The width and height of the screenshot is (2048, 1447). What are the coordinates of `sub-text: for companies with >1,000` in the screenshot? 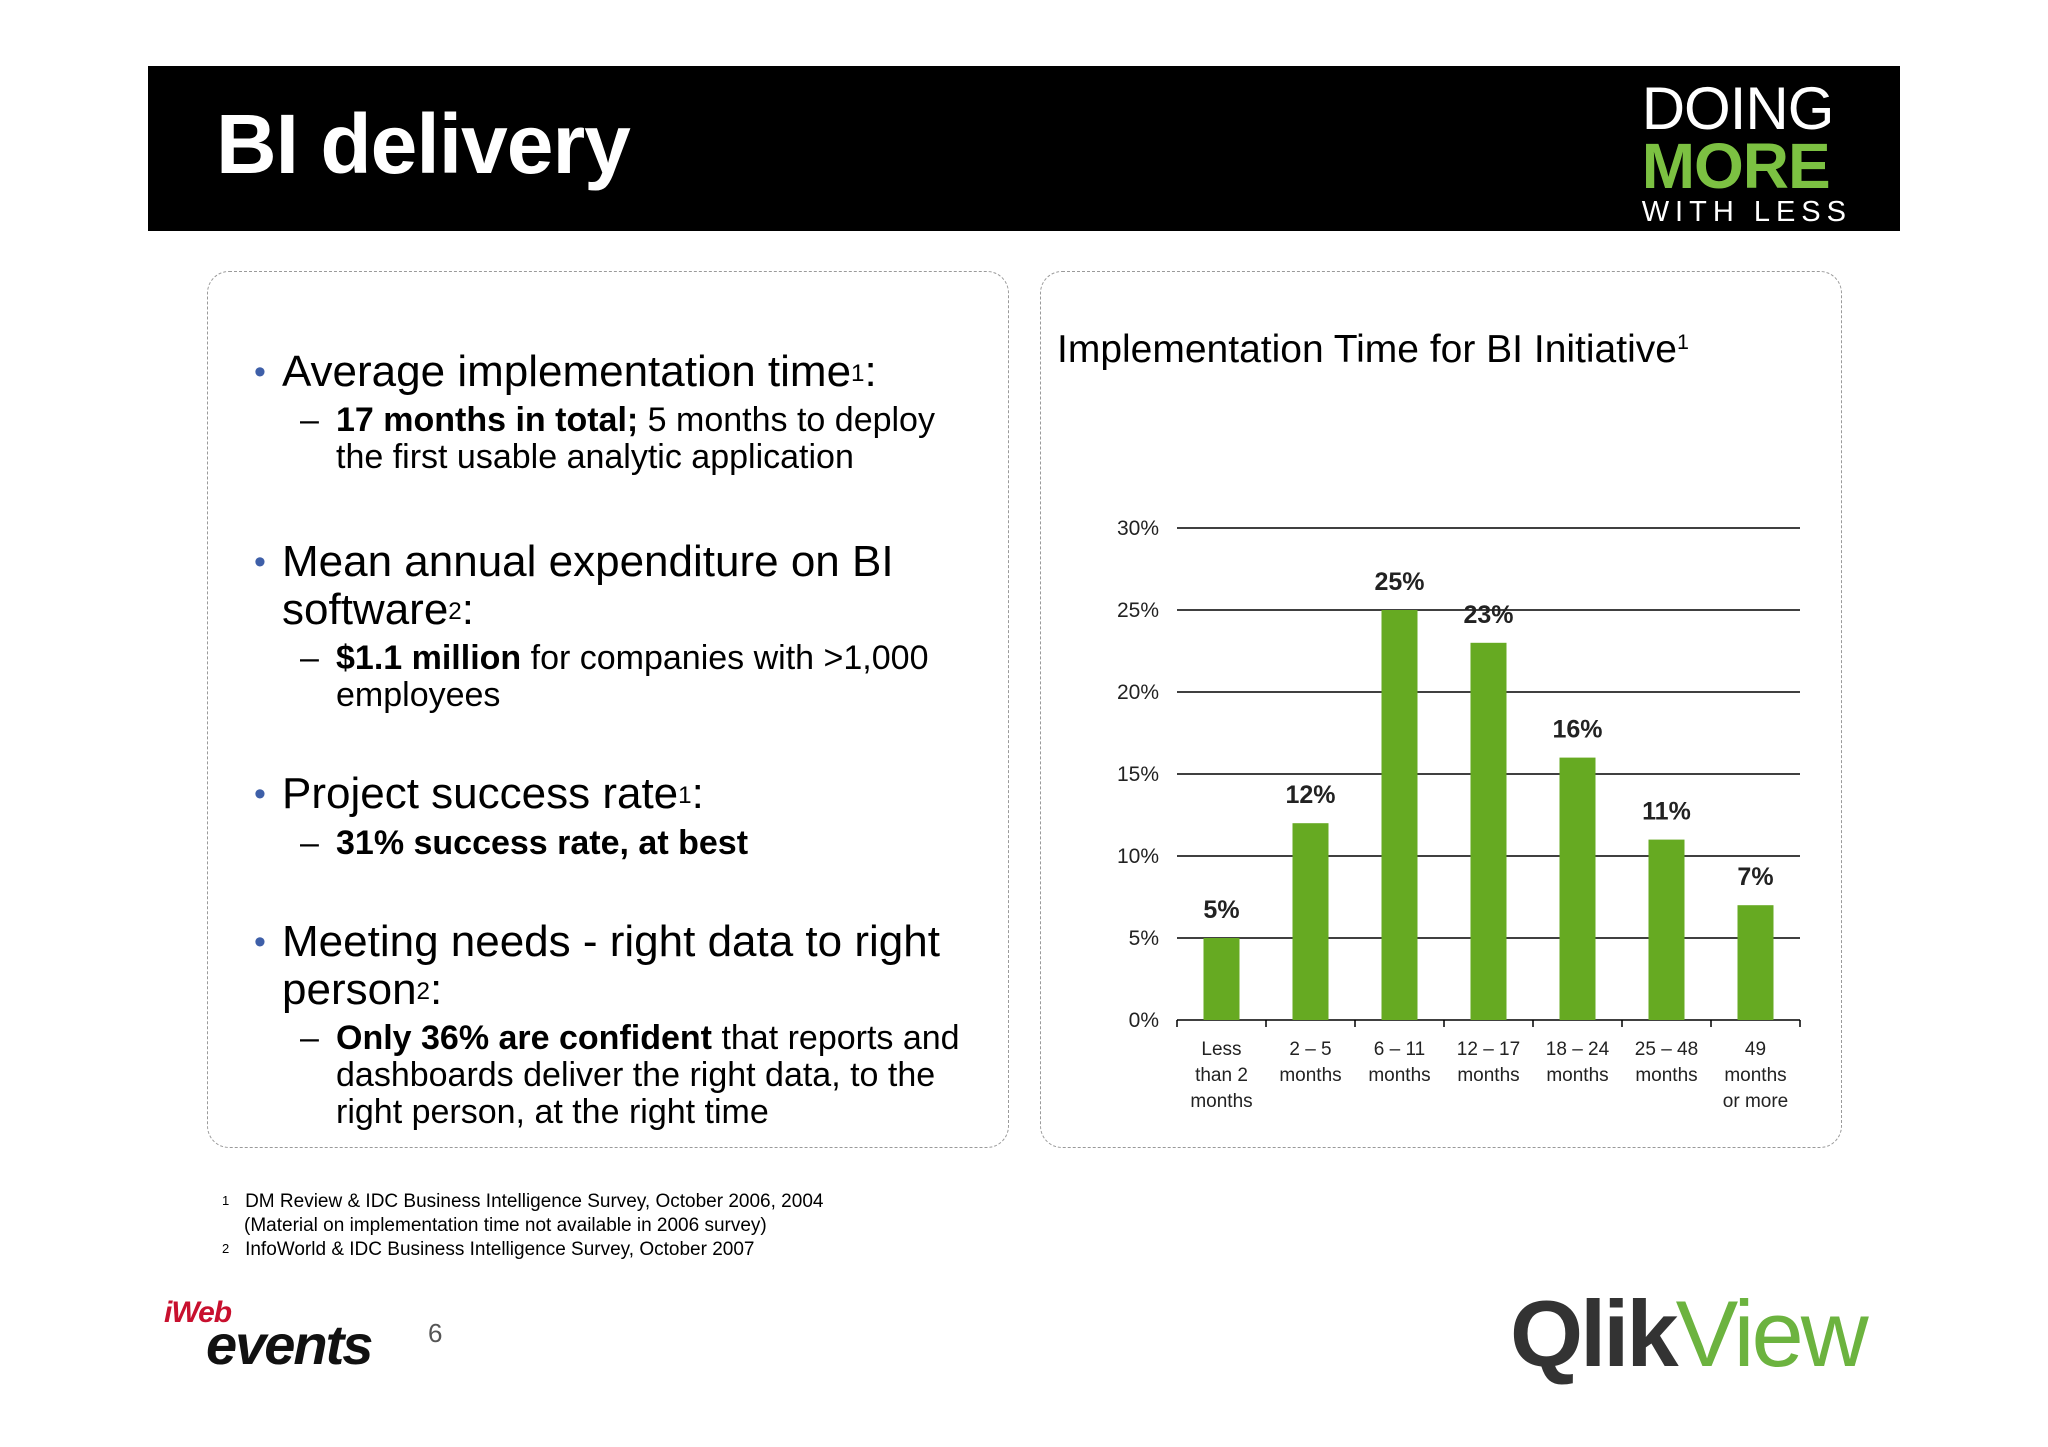 It's located at (725, 658).